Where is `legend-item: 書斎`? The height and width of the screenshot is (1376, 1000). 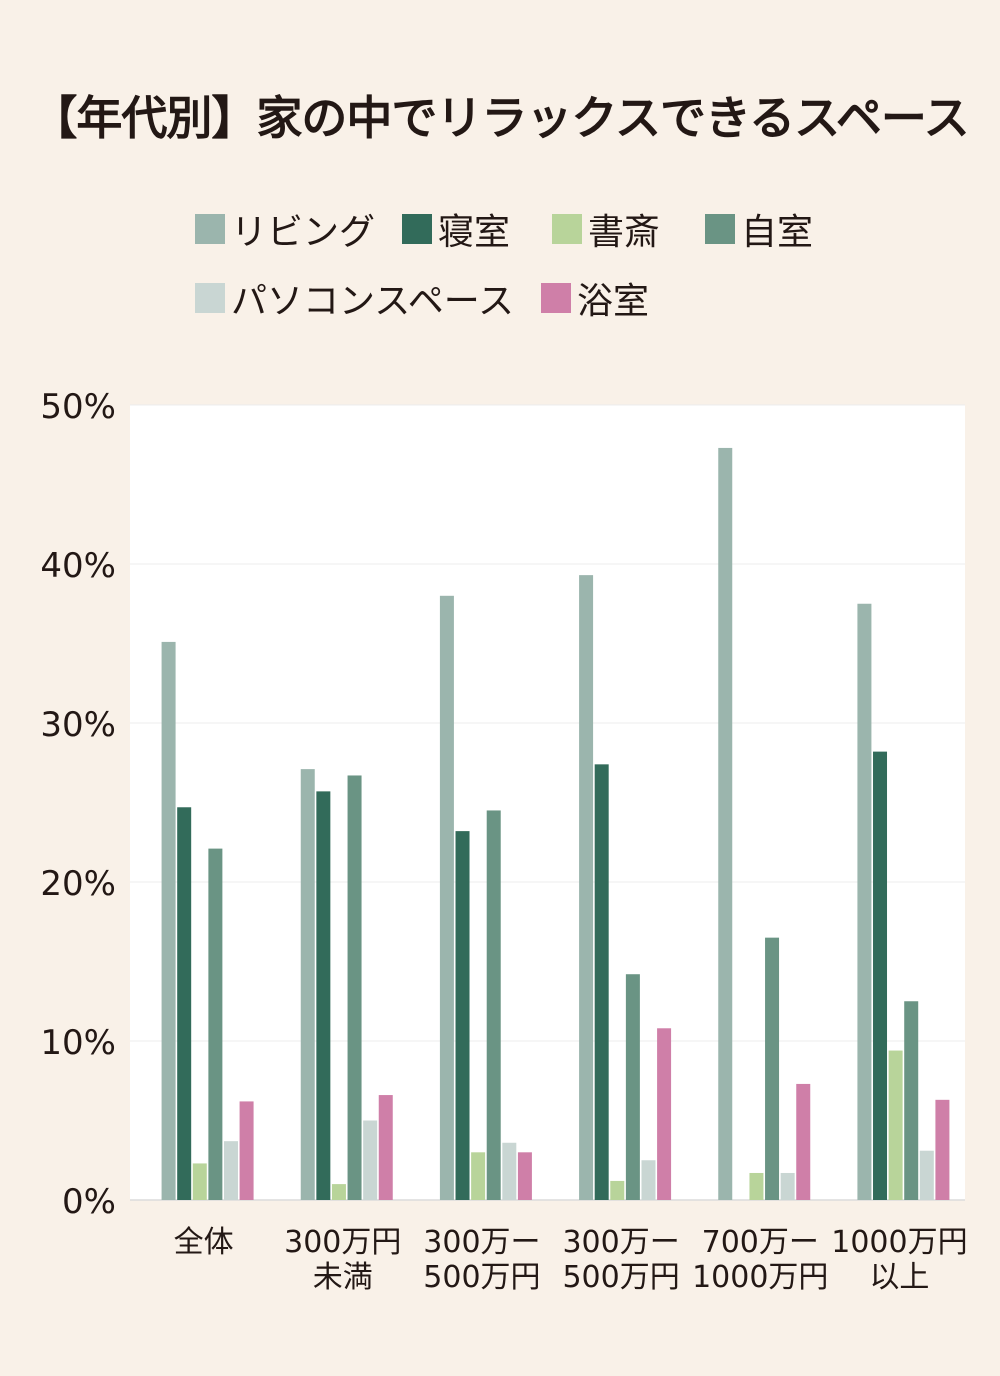 legend-item: 書斎 is located at coordinates (606, 230).